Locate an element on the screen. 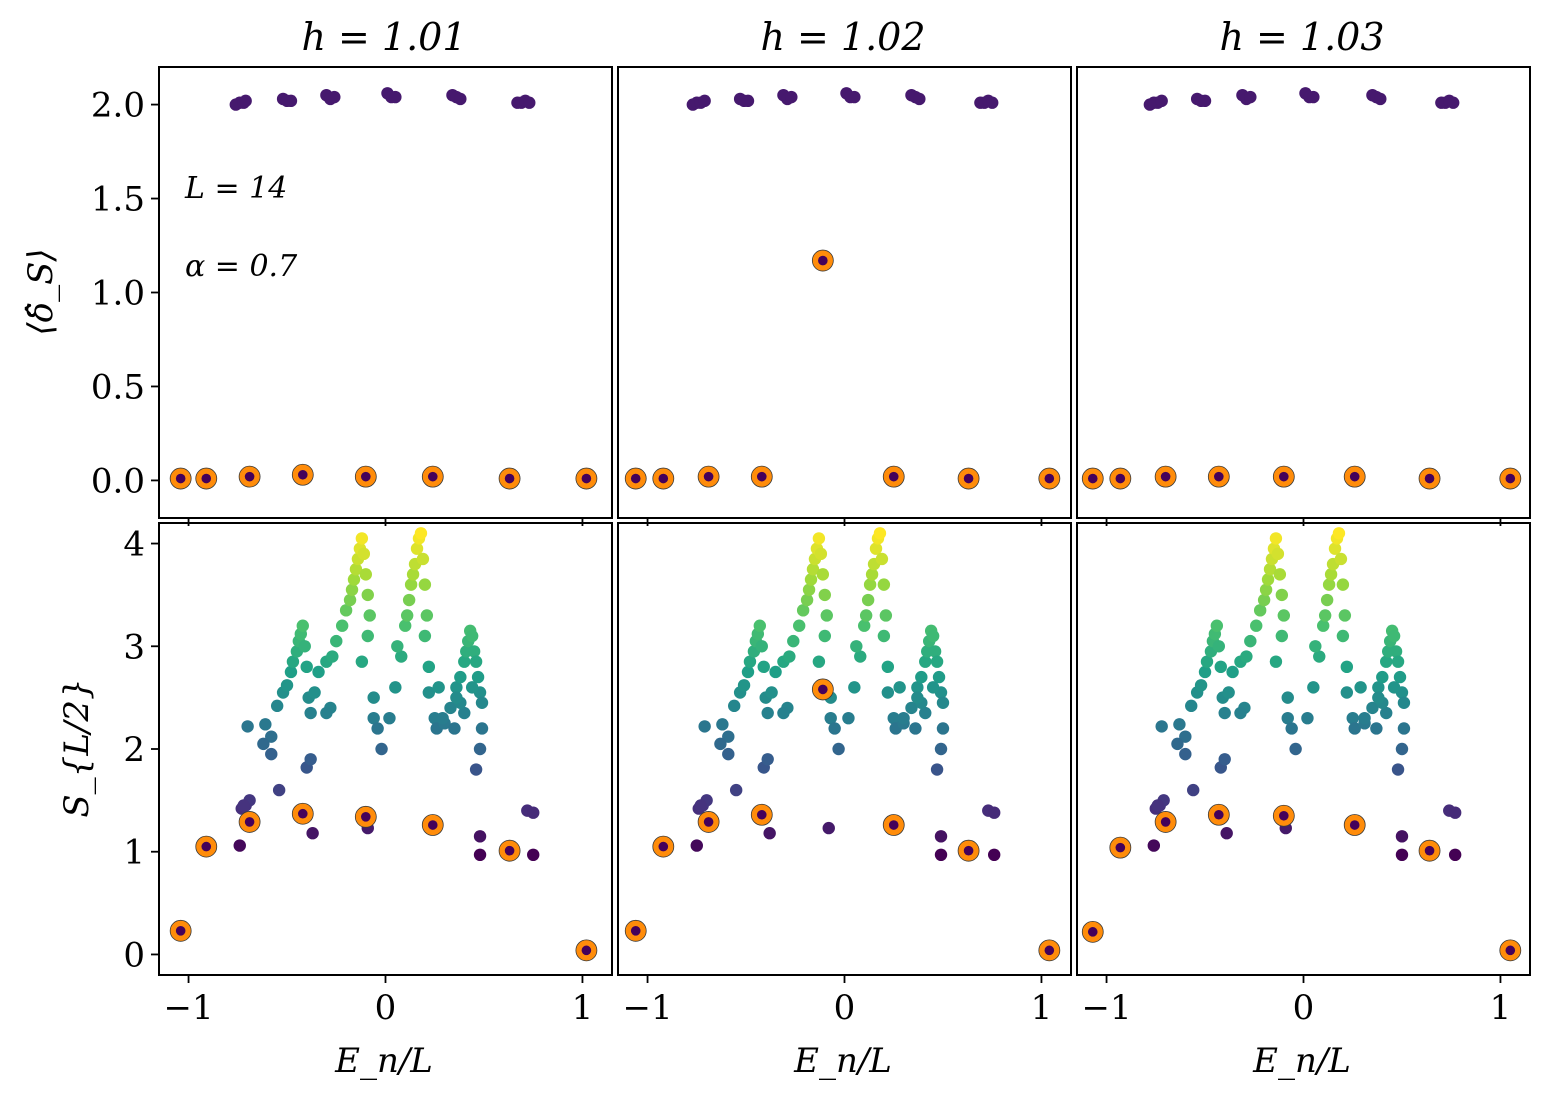 The height and width of the screenshot is (1101, 1551). xlabel-panel-6: E_n/L is located at coordinates (1301, 1061).